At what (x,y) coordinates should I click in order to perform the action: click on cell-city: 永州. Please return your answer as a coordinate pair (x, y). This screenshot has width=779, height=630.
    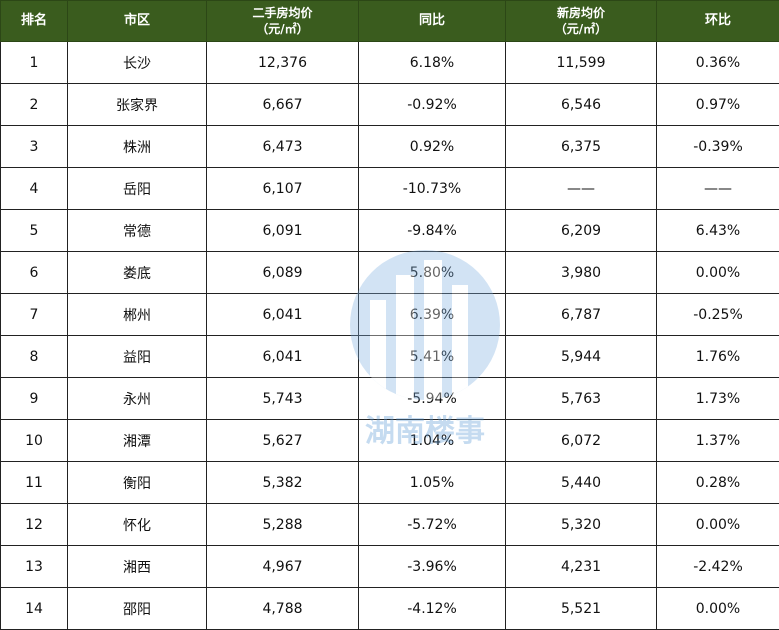
    Looking at the image, I should click on (137, 399).